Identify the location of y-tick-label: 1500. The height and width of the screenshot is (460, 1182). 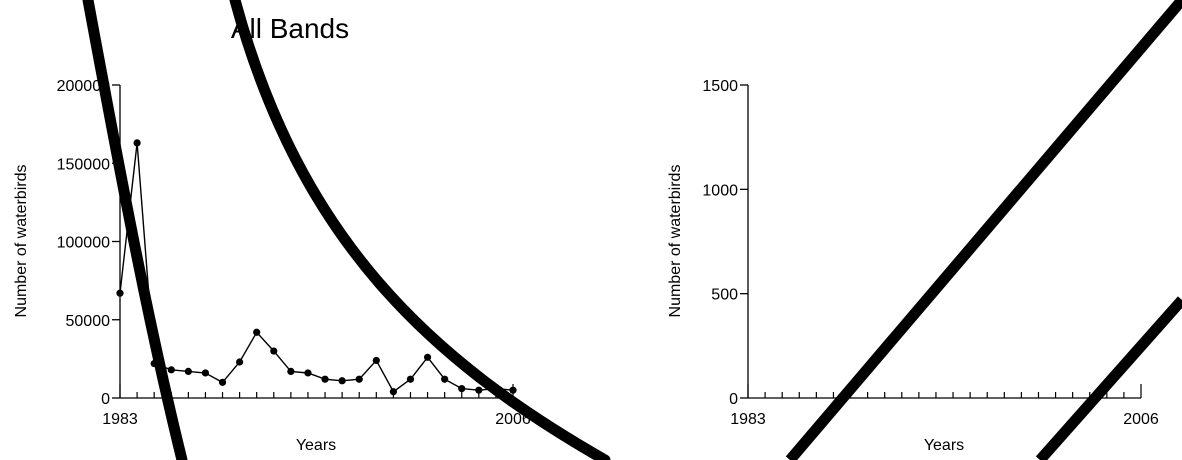
(720, 86).